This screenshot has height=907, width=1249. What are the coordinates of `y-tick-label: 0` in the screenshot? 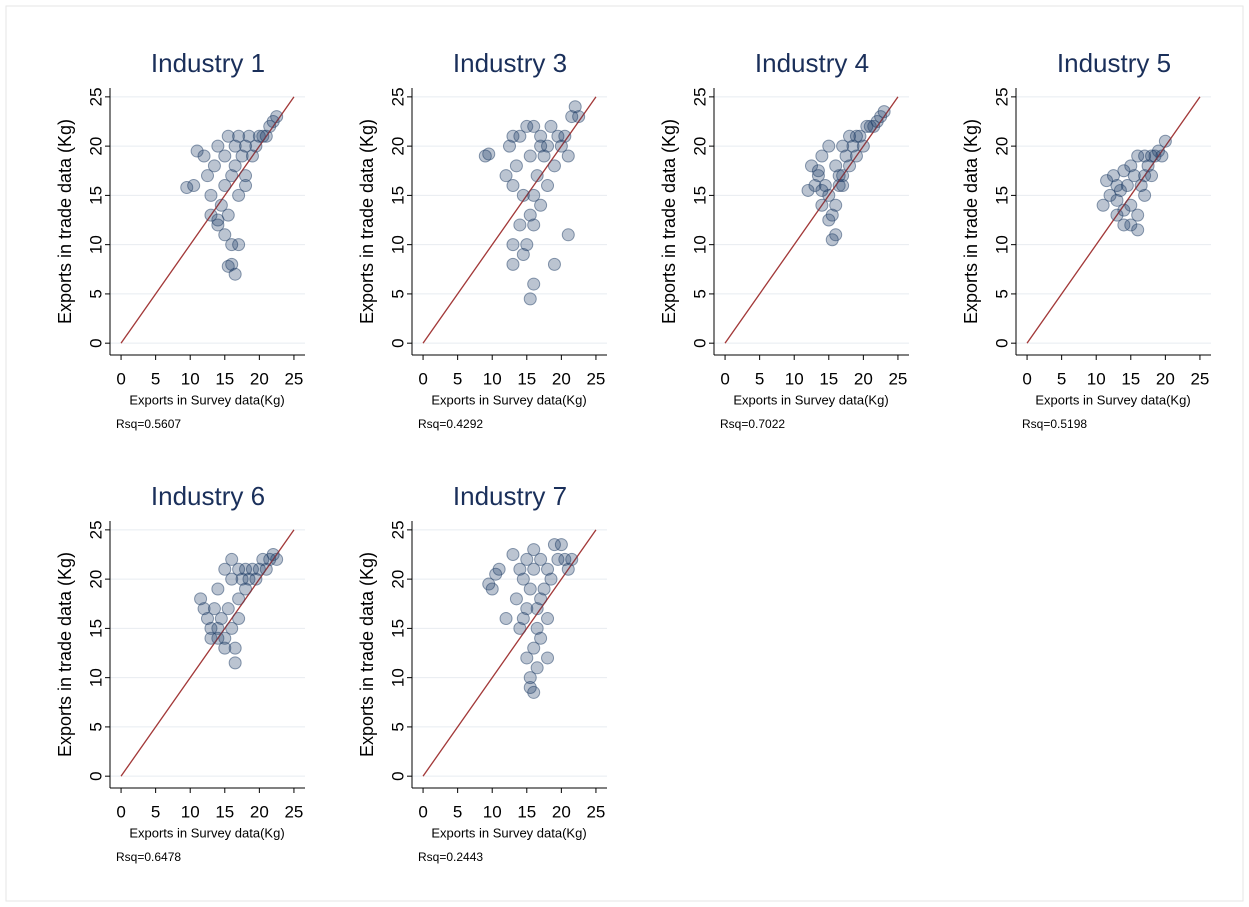 It's located at (95, 775).